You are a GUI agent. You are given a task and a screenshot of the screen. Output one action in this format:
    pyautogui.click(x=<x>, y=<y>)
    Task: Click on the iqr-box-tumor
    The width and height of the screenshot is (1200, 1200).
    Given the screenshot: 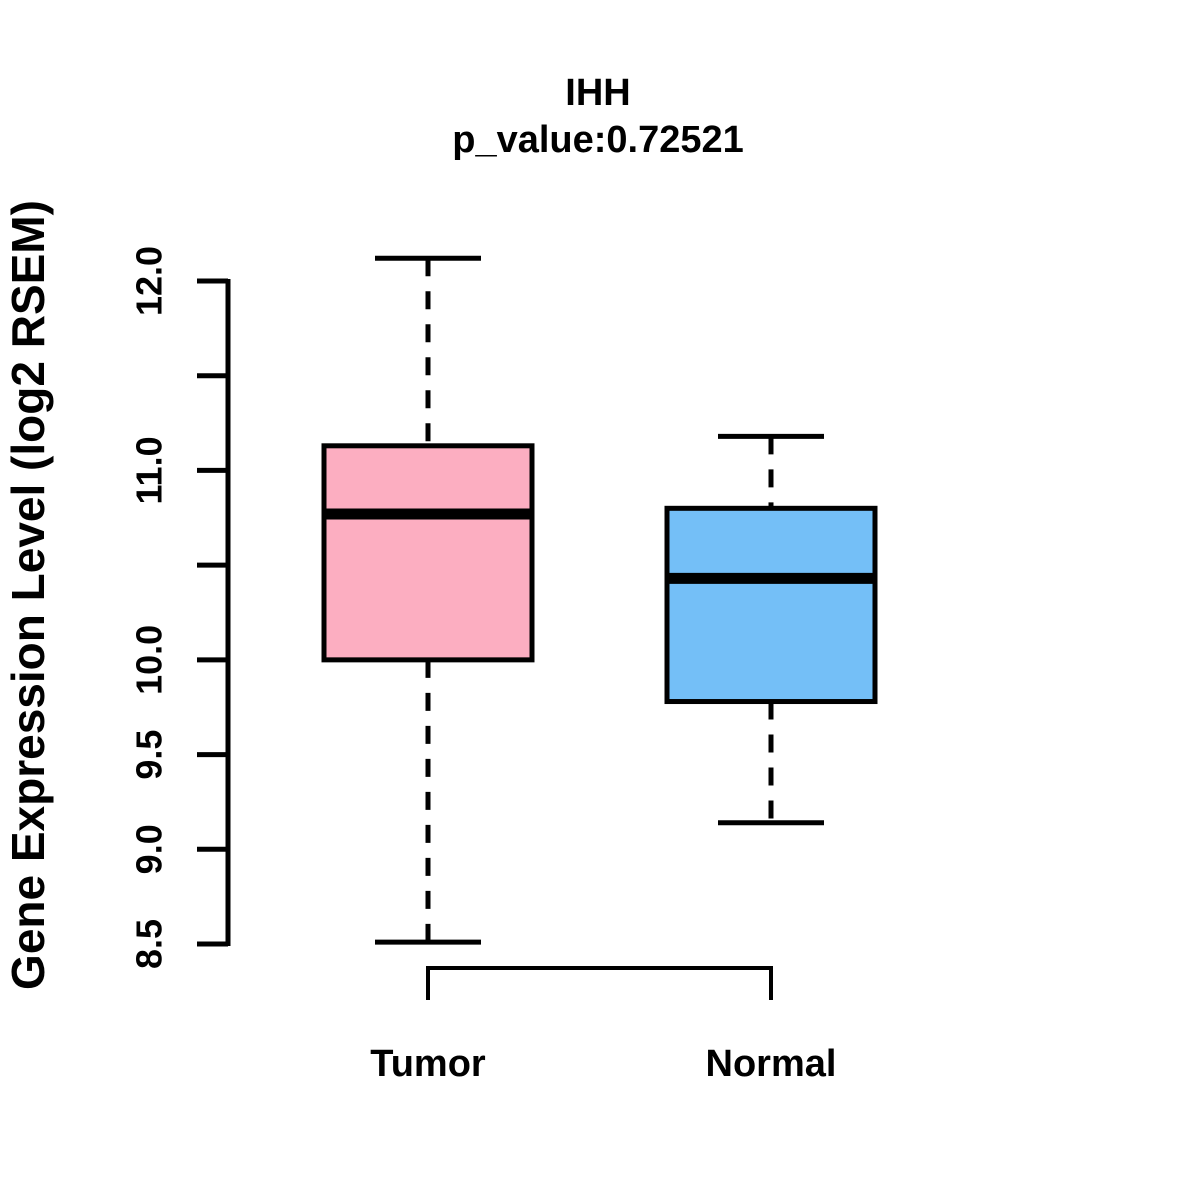 What is the action you would take?
    pyautogui.click(x=428, y=553)
    